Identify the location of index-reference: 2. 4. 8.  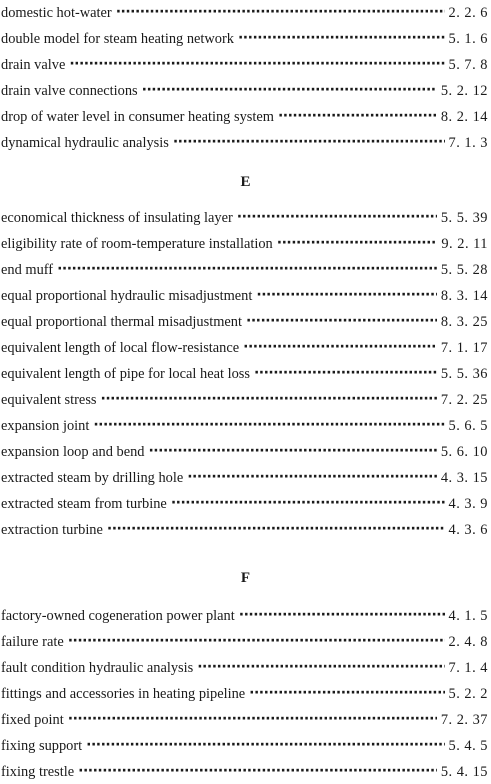
(468, 642).